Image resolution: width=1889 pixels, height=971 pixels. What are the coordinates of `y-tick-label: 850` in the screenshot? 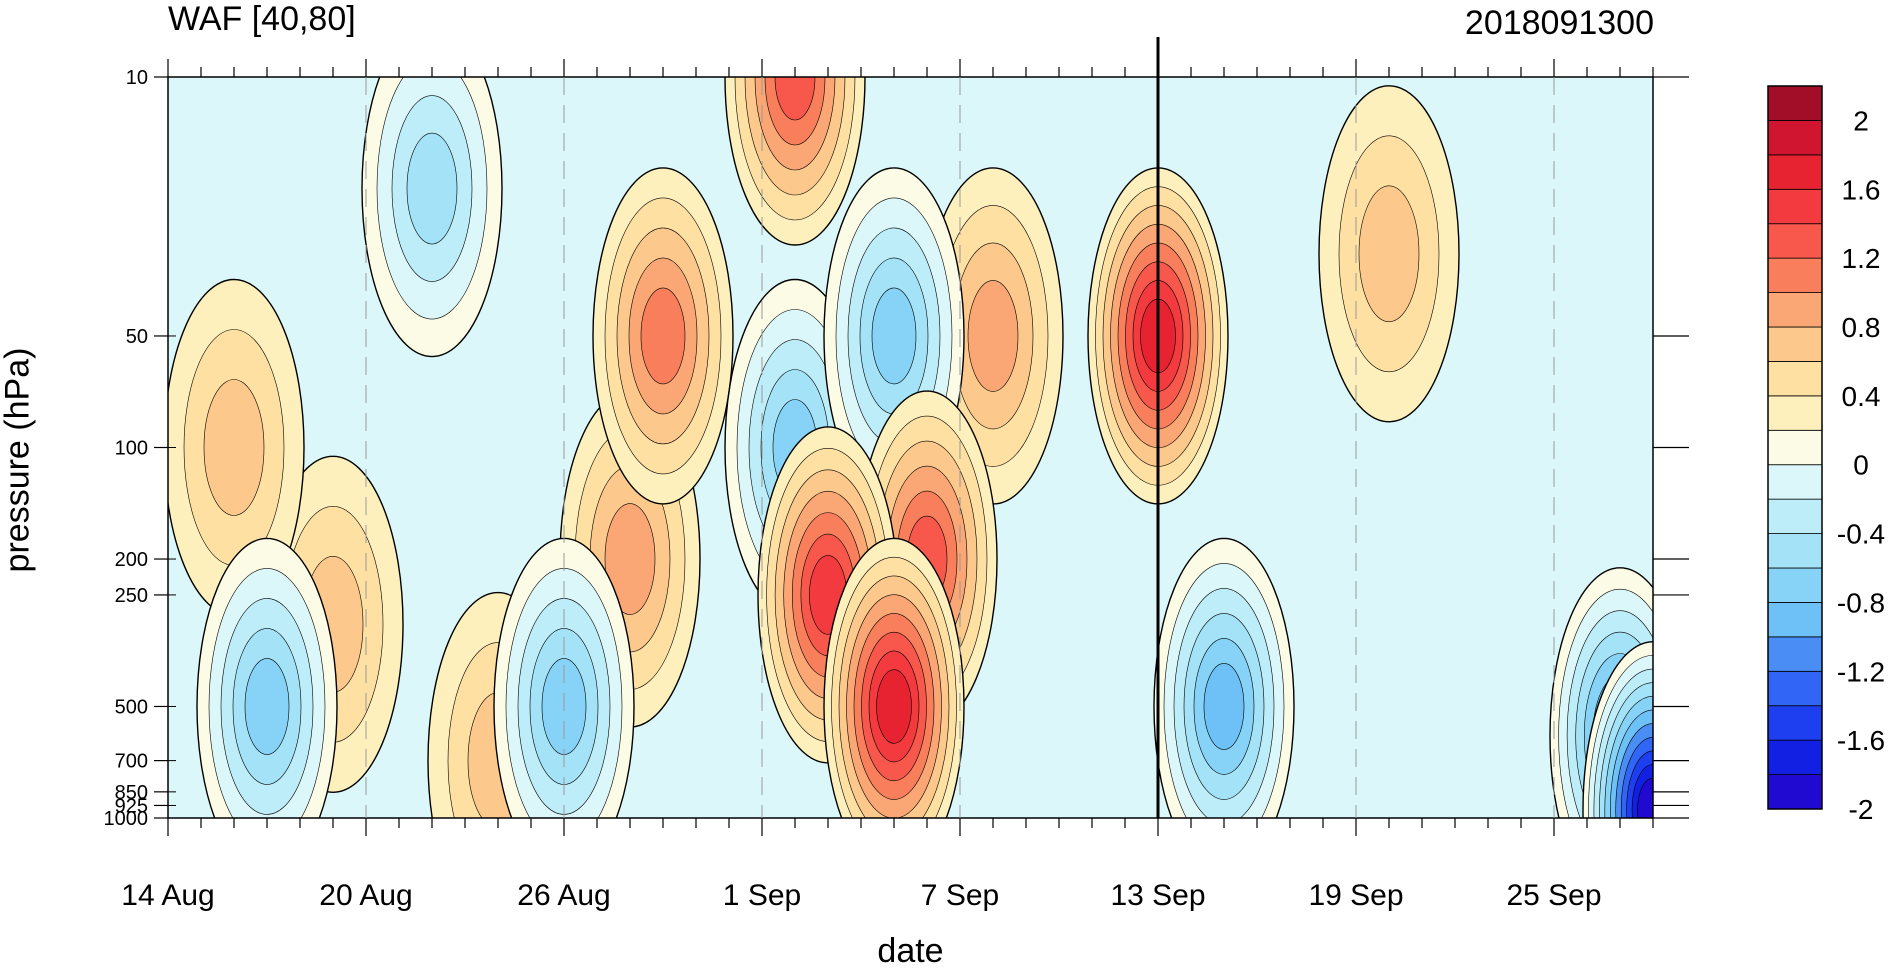 It's located at (131, 793).